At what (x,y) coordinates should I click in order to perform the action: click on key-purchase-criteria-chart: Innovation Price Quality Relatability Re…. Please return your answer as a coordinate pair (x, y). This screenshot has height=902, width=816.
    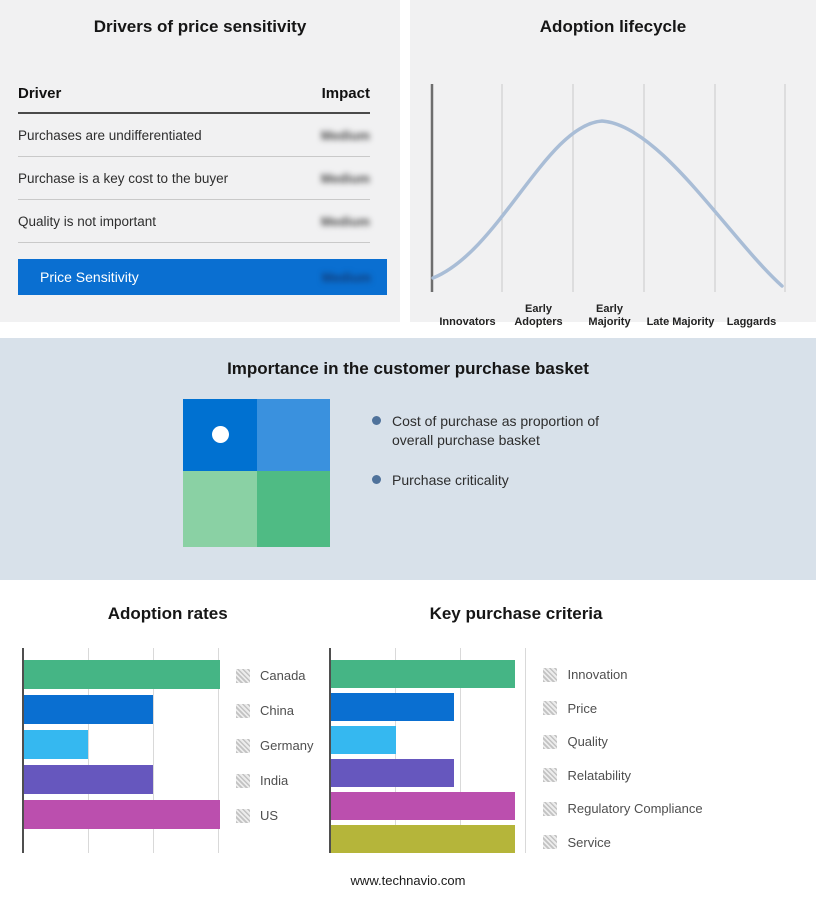
    Looking at the image, I should click on (516, 754).